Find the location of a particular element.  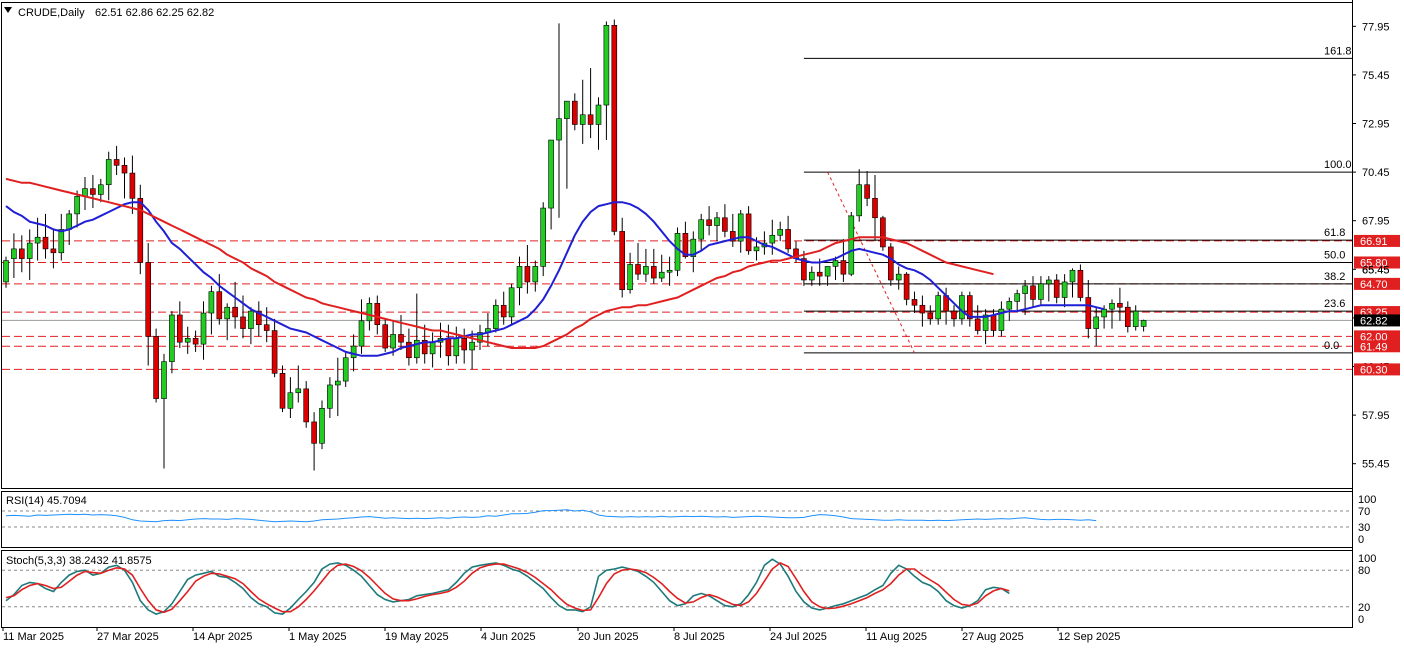

time-axis-label: 19 May 2025 is located at coordinates (417, 637).